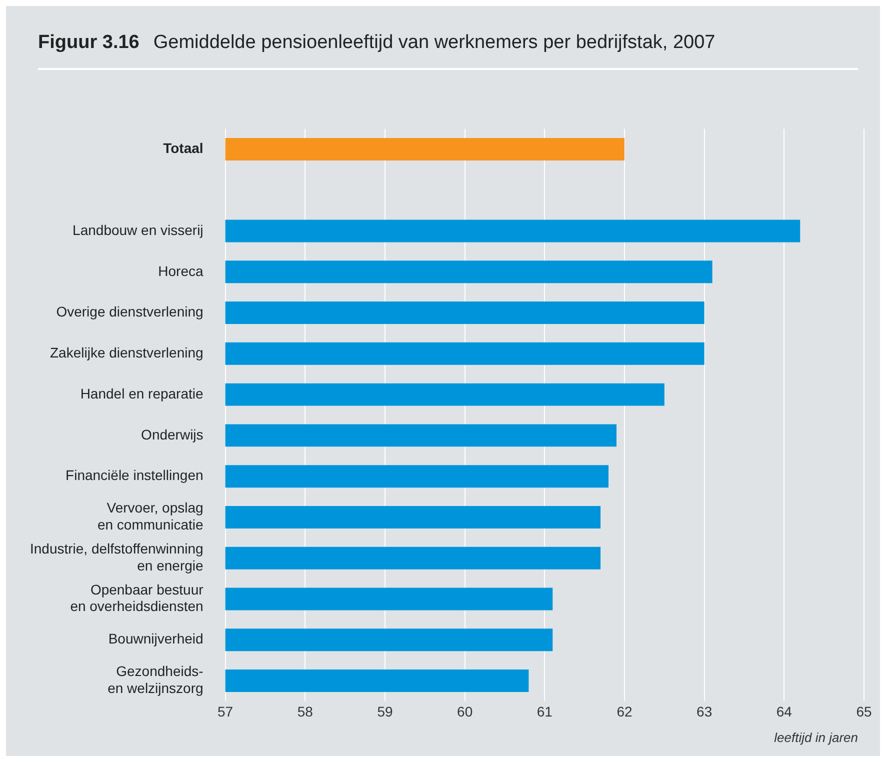 The width and height of the screenshot is (886, 762). I want to click on chart-title: Figuur 3.16, so click(89, 42).